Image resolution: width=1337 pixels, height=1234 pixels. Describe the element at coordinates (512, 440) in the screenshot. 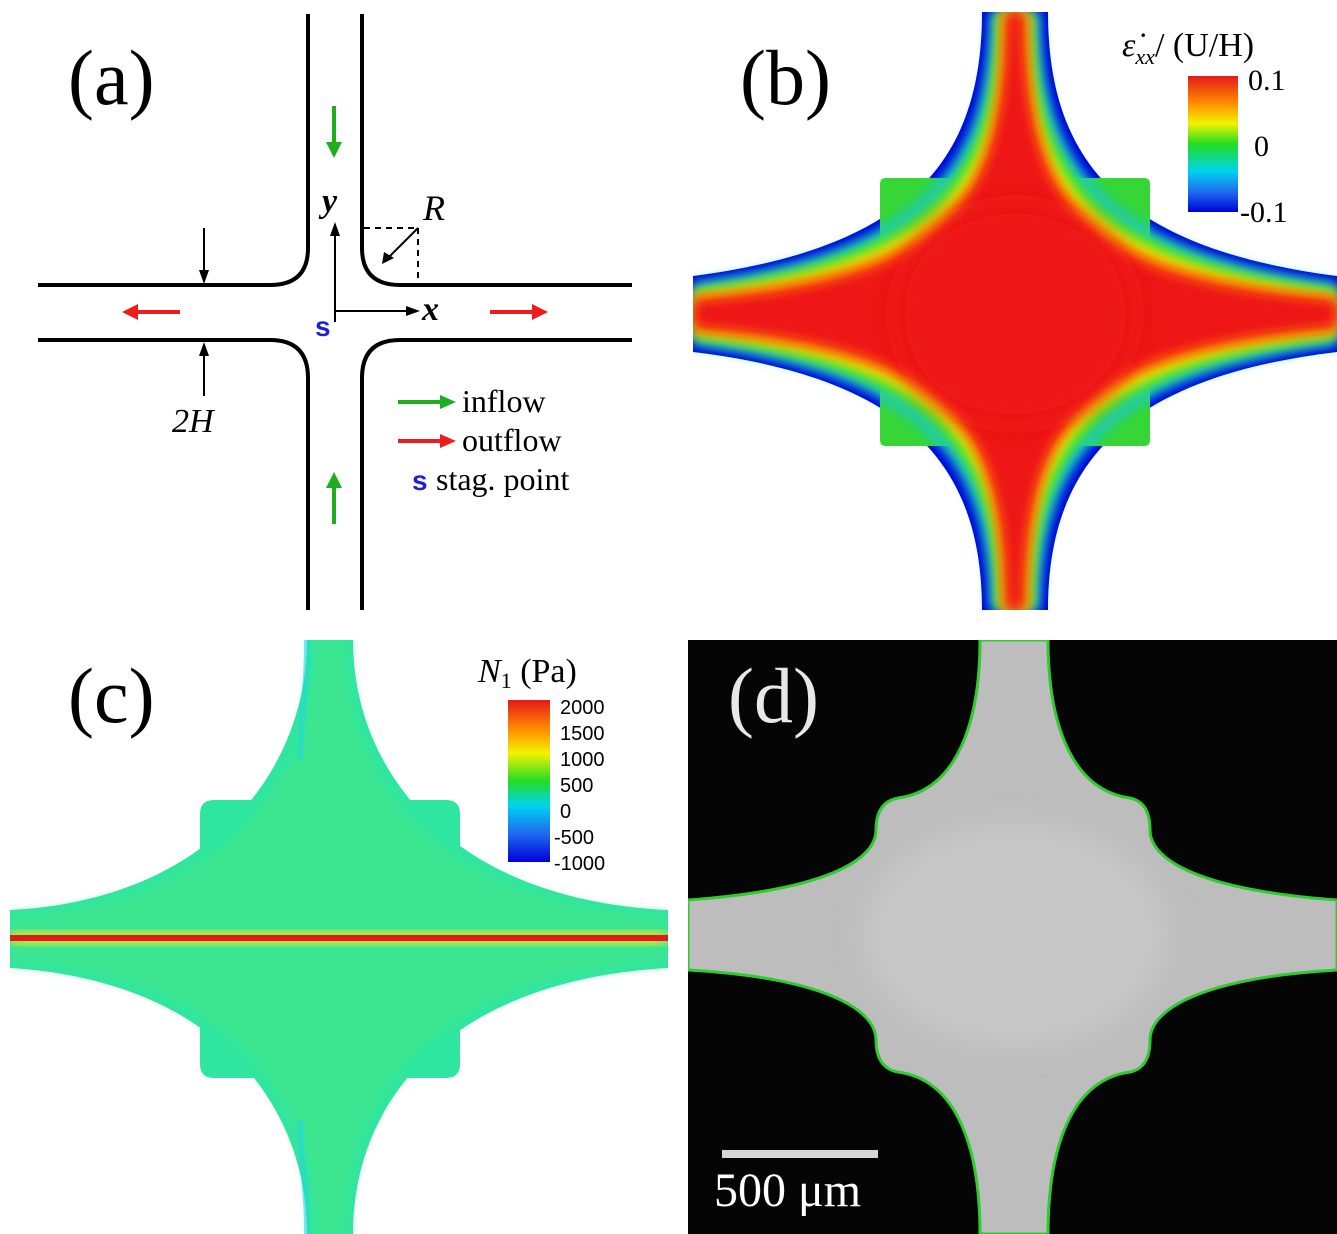

I see `legend-outflow: outflow` at that location.